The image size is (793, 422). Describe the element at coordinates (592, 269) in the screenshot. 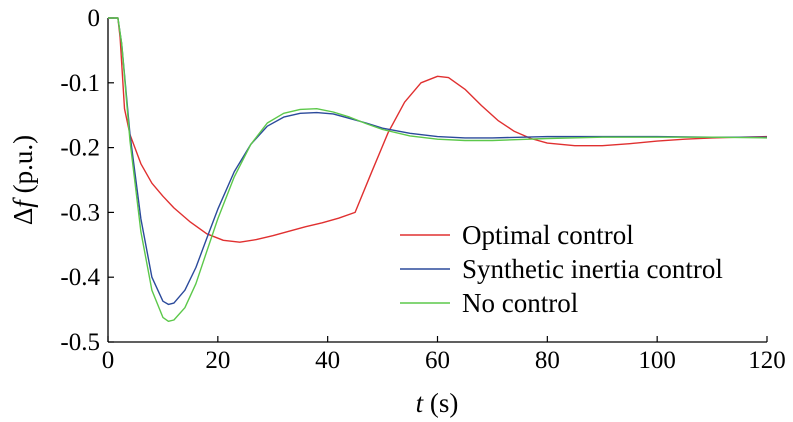

I see `legend-label-synthetic-inertia-control: Synthetic inertia control` at that location.